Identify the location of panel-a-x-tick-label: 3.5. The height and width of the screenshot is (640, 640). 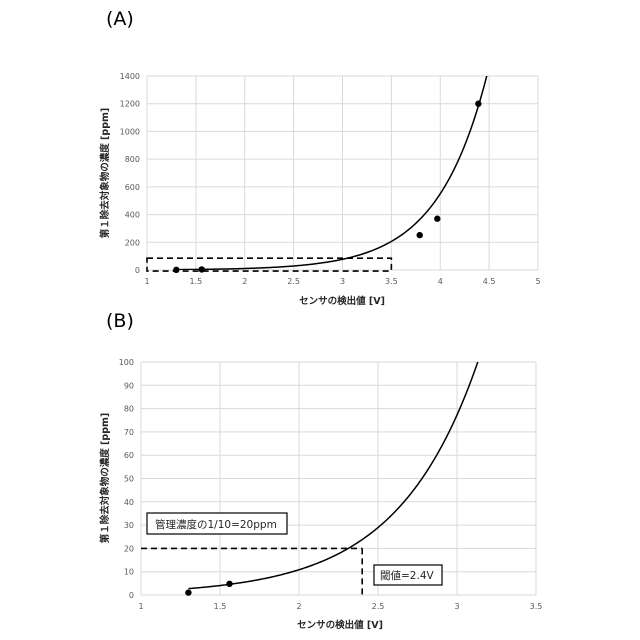
(391, 281).